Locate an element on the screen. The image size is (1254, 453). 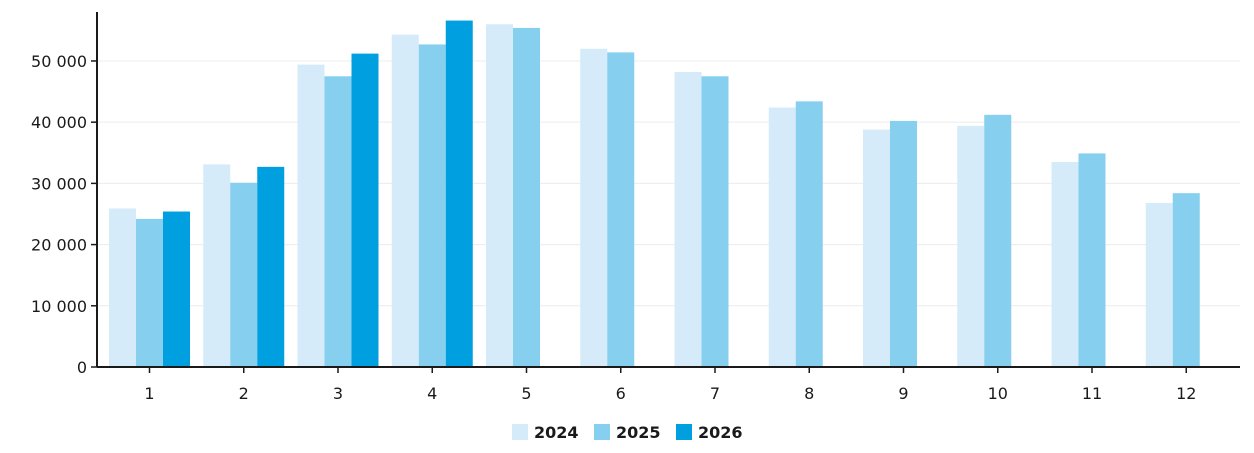
legend-item-2024: 2024 is located at coordinates (545, 432).